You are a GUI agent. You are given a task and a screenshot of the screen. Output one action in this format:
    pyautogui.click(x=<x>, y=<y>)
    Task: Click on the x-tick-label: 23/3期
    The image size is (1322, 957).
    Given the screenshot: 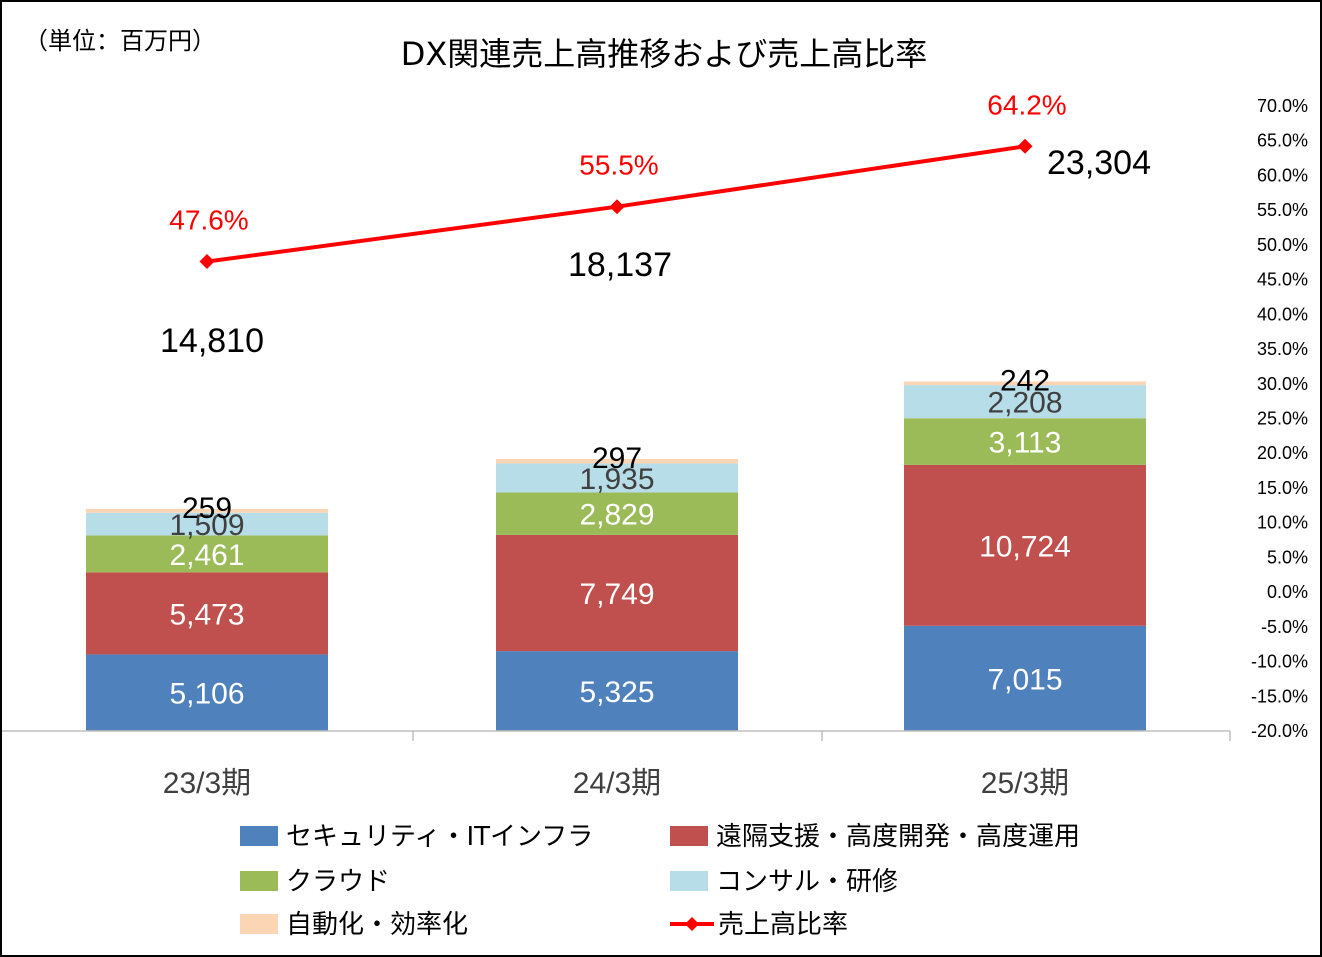 What is the action you would take?
    pyautogui.click(x=207, y=783)
    